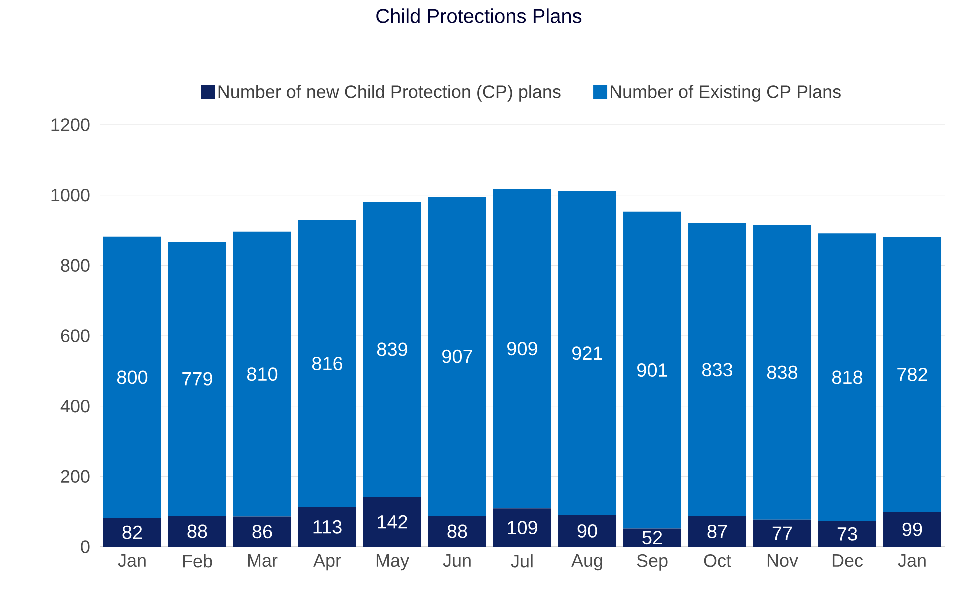 Image resolution: width=958 pixels, height=606 pixels. I want to click on x-tick-label: Oct, so click(718, 561).